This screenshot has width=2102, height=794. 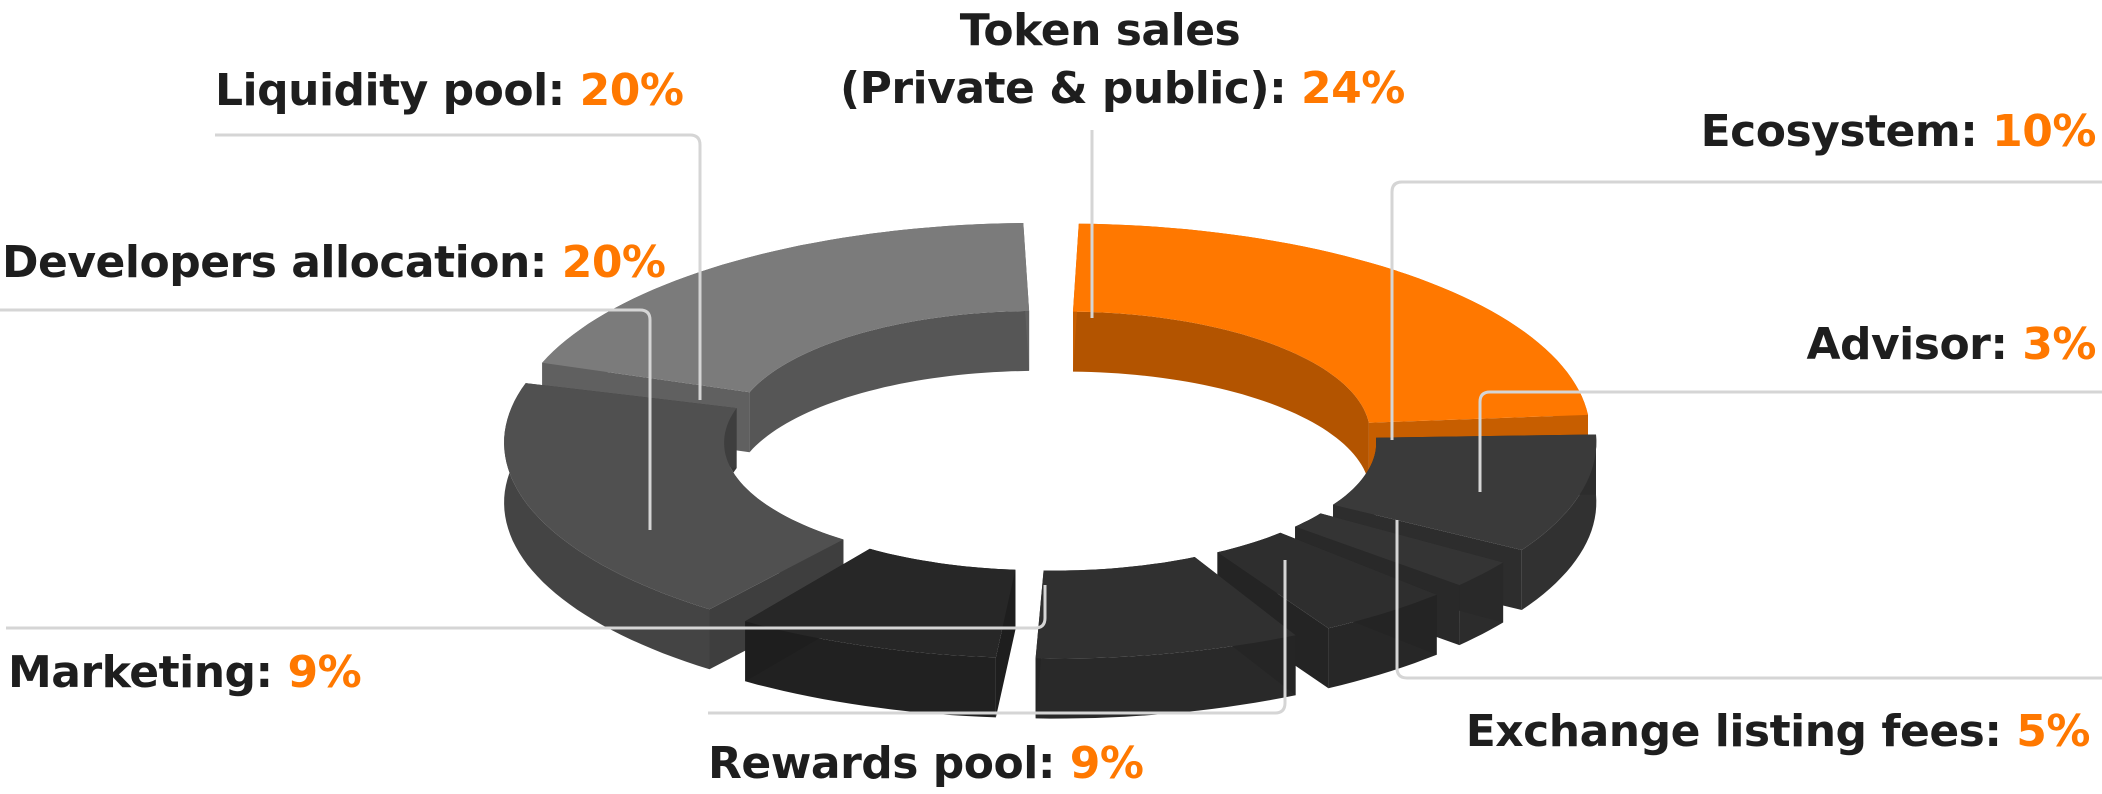 What do you see at coordinates (1106, 763) in the screenshot?
I see `value-rewards-pool: 9%` at bounding box center [1106, 763].